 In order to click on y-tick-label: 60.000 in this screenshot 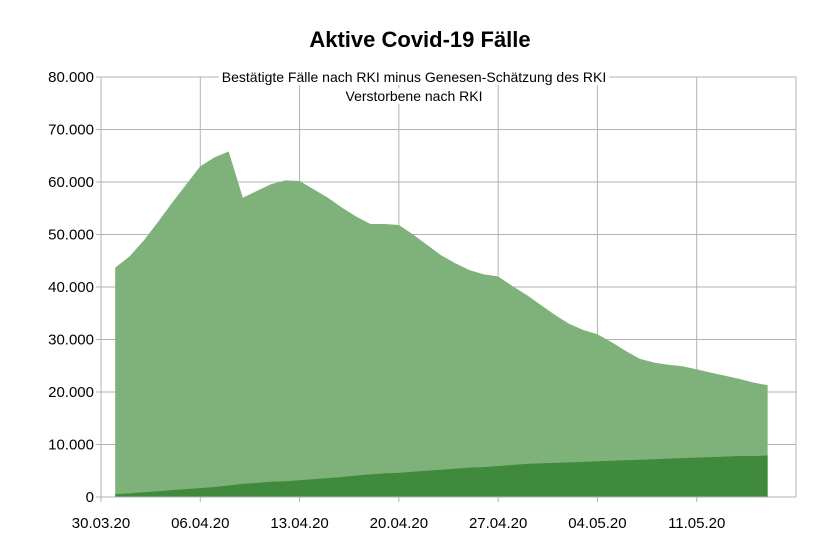, I will do `click(71, 182)`.